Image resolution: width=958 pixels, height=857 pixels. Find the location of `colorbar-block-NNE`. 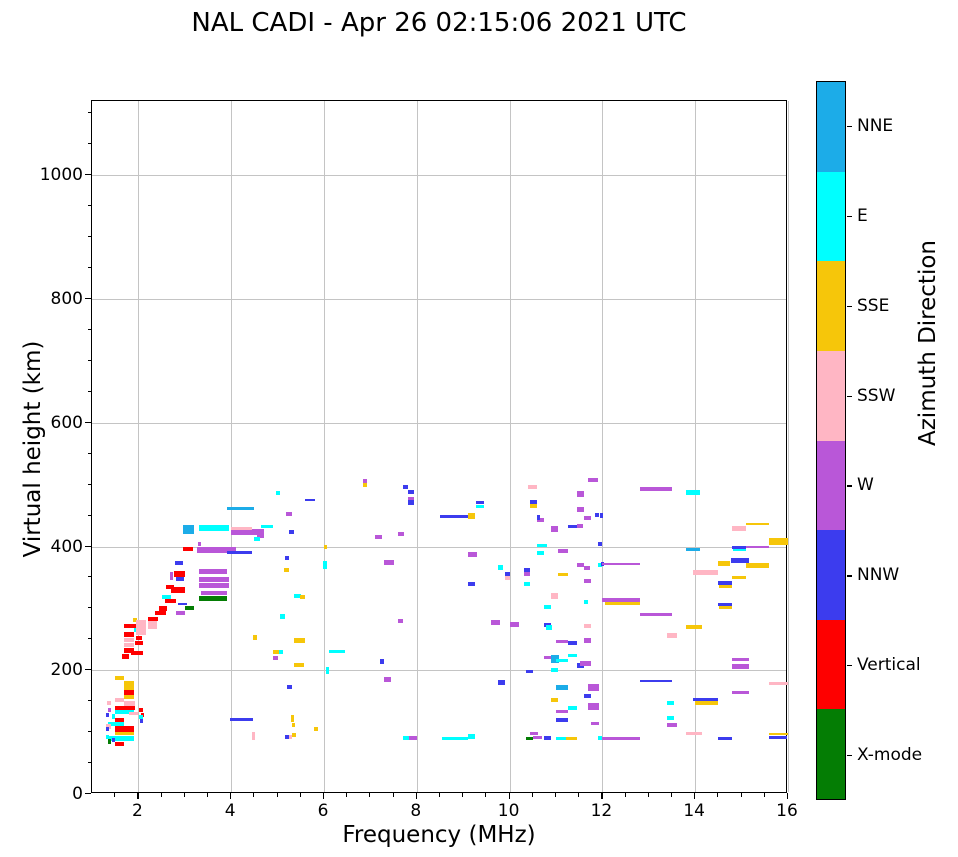

colorbar-block-NNE is located at coordinates (831, 127).